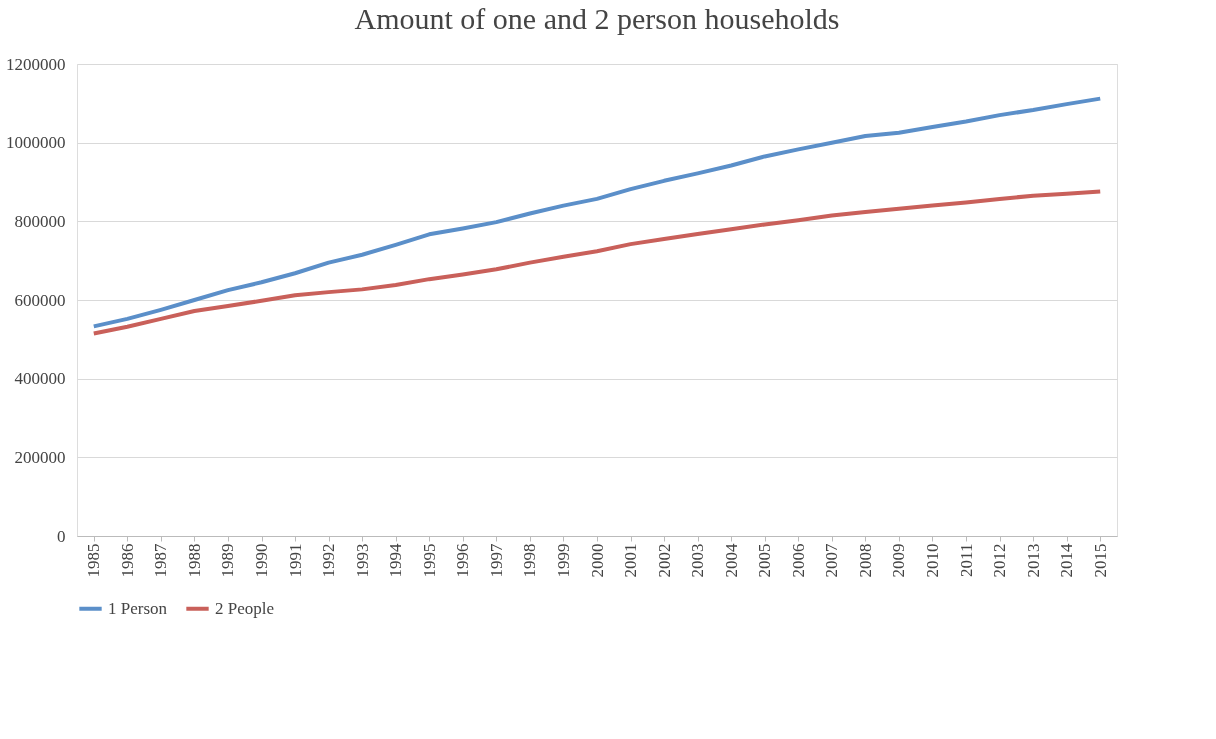 The image size is (1216, 739). Describe the element at coordinates (631, 560) in the screenshot. I see `x-tick-label: 2001` at that location.